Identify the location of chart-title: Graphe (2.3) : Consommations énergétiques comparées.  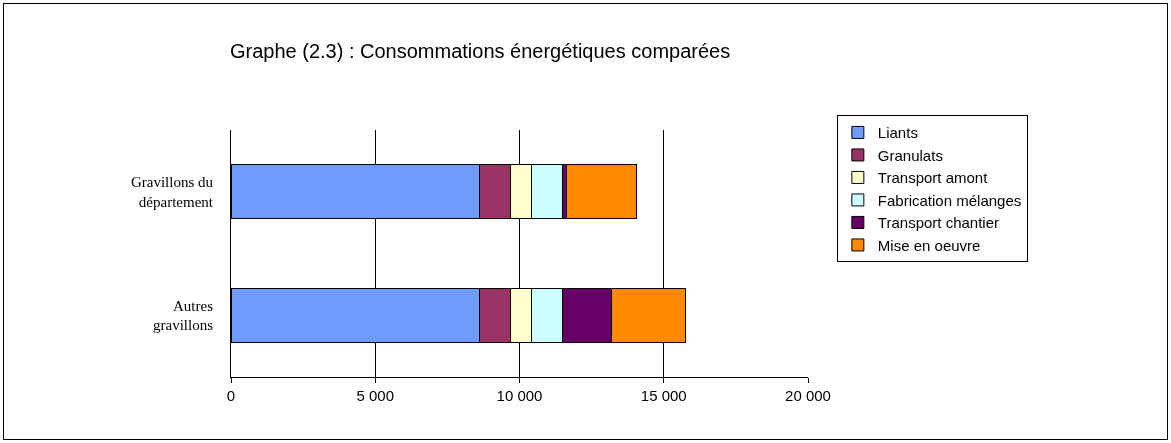
(480, 50).